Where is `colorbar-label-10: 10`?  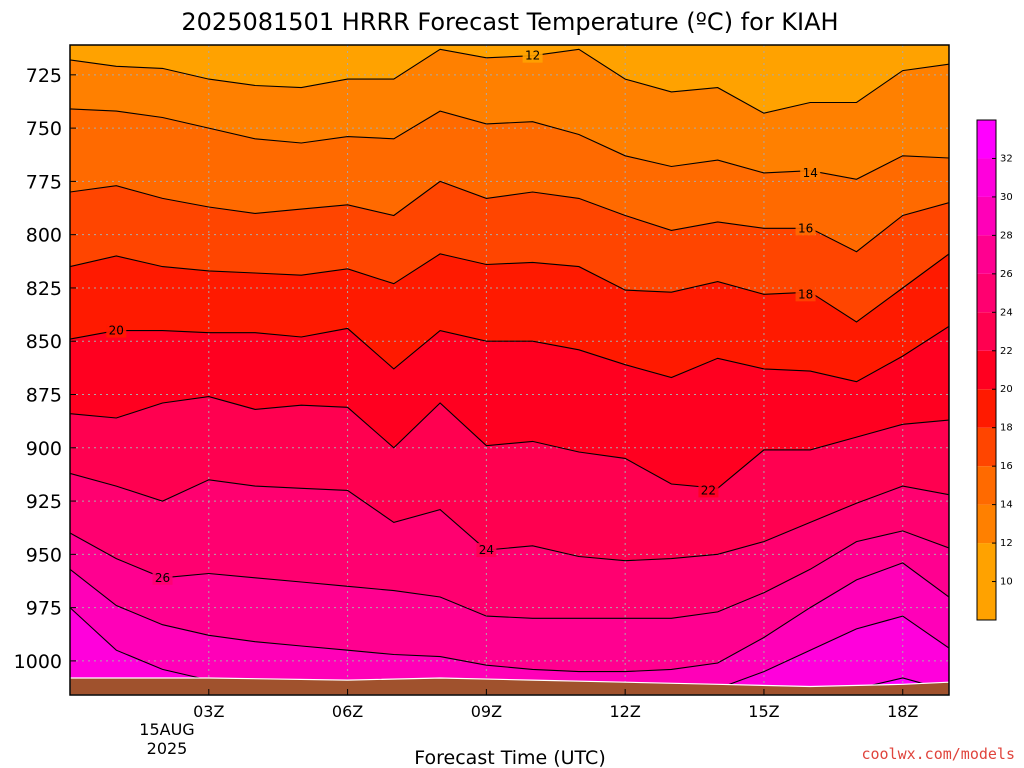
colorbar-label-10: 10 is located at coordinates (1006, 582).